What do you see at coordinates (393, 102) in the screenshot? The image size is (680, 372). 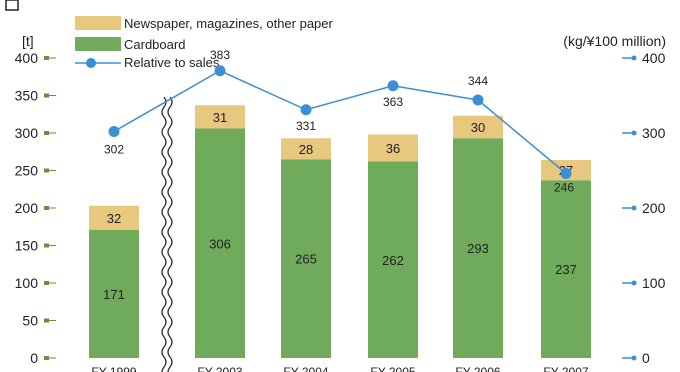 I see `sales-point-label: 363` at bounding box center [393, 102].